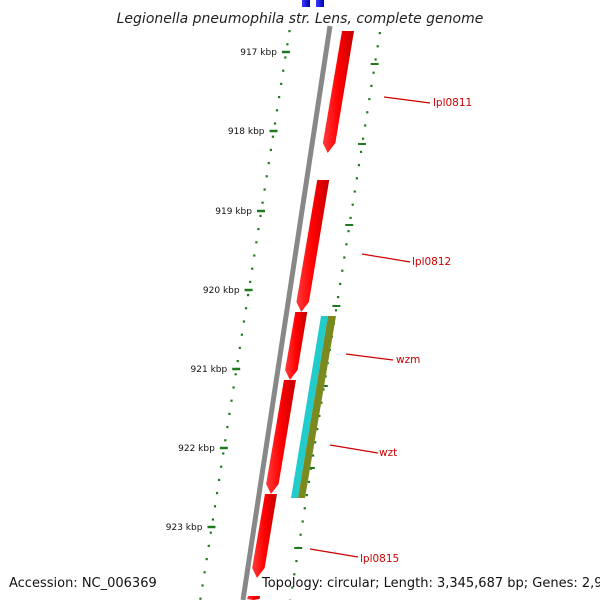  What do you see at coordinates (388, 453) in the screenshot?
I see `gene-label: wzt` at bounding box center [388, 453].